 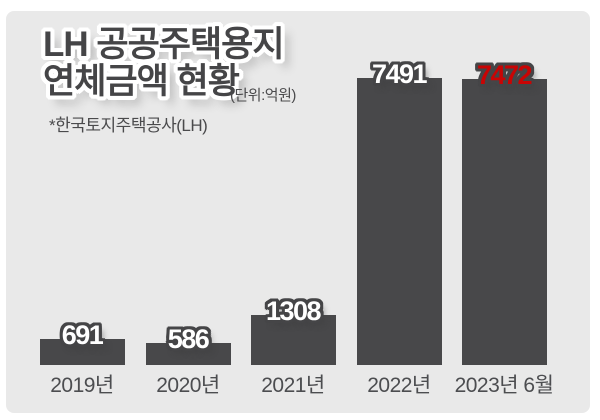 What do you see at coordinates (188, 385) in the screenshot?
I see `x-axis-label-1: 2020년` at bounding box center [188, 385].